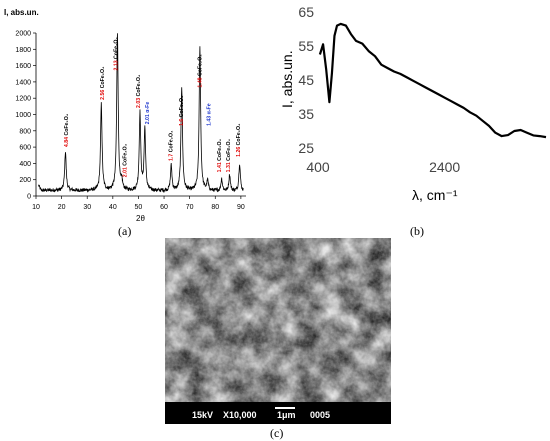 The image size is (550, 441). What do you see at coordinates (113, 207) in the screenshot?
I see `x-tick-label: 40` at bounding box center [113, 207].